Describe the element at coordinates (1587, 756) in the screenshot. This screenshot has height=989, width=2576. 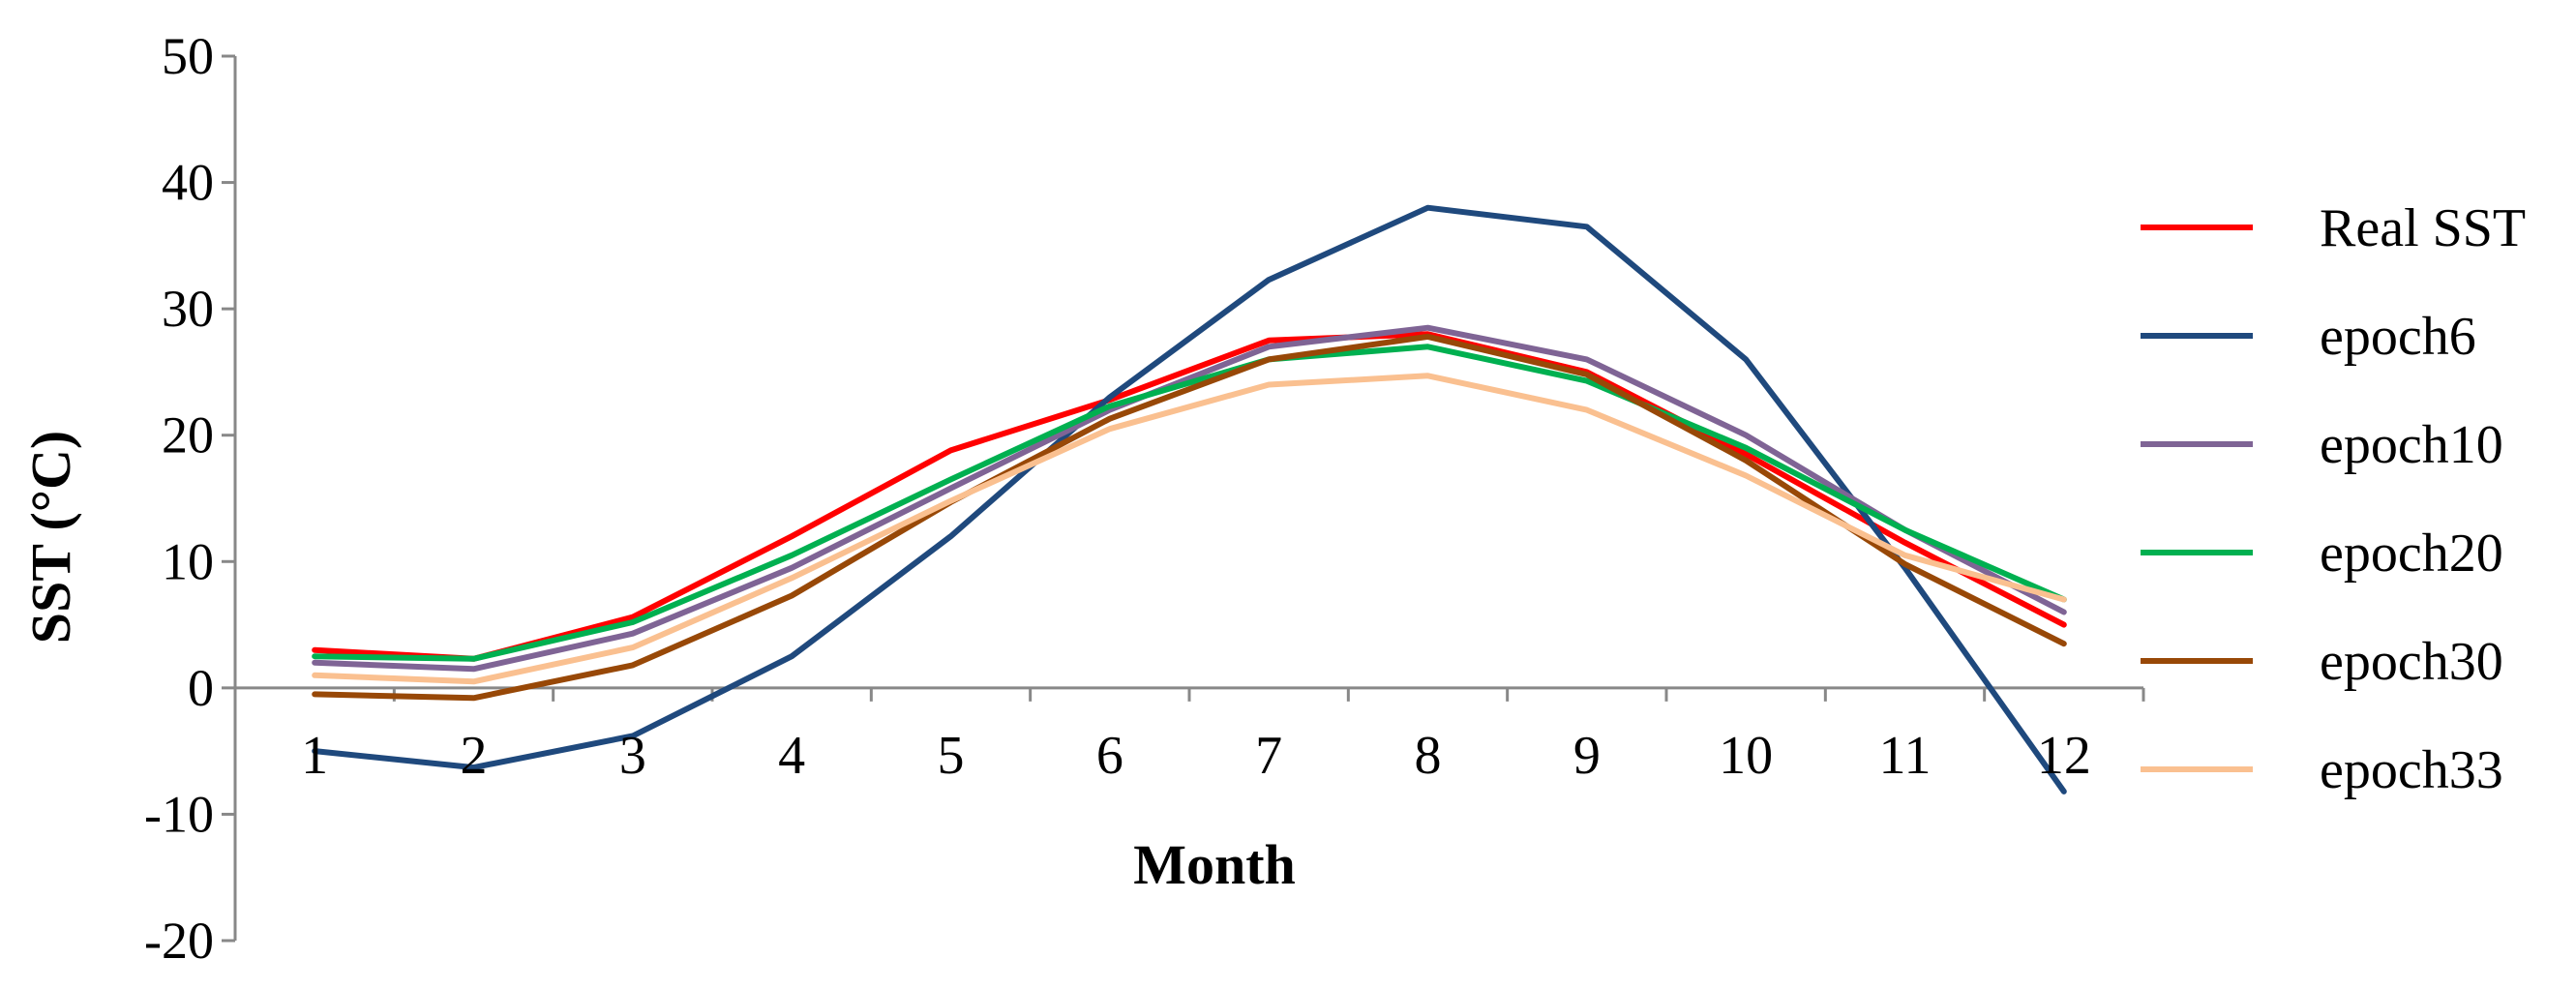
I see `x-tick-label: 9` at that location.